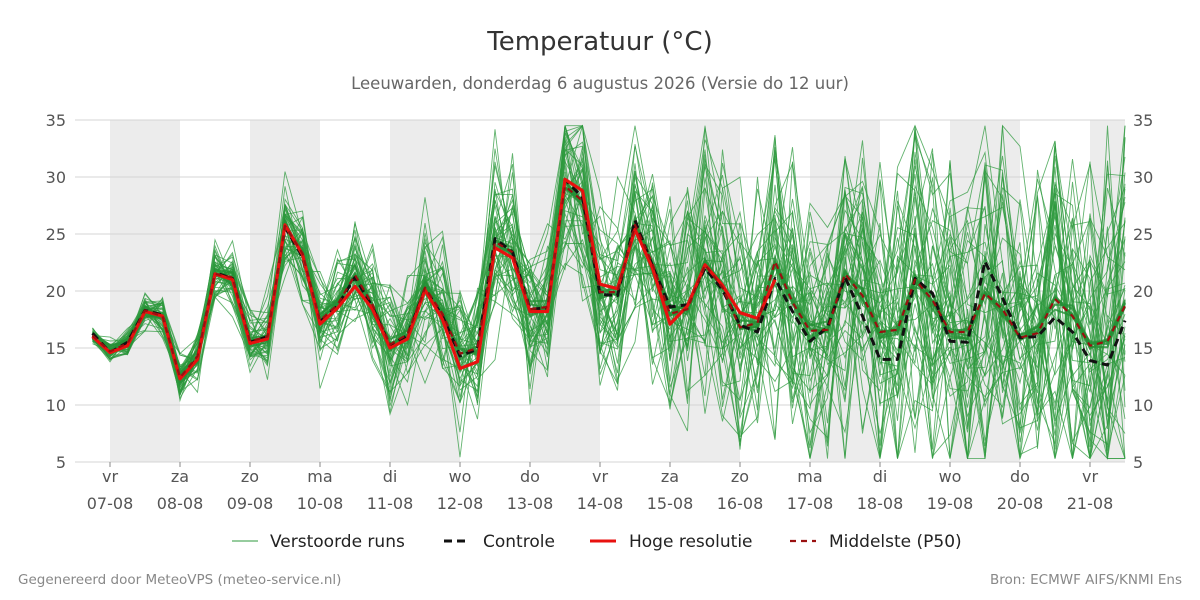 The height and width of the screenshot is (600, 1200). I want to click on y-tick-label-right: 15, so click(1143, 348).